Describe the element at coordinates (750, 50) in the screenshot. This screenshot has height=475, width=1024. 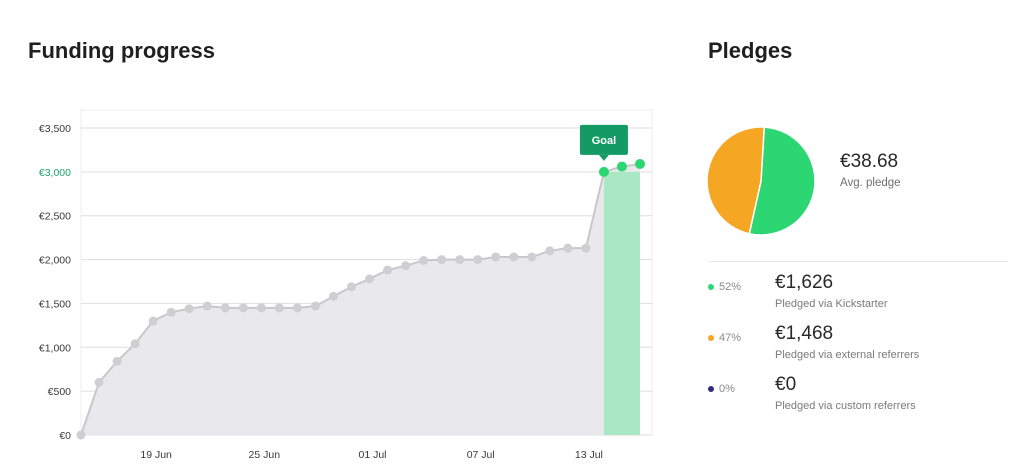
I see `pledges-title: Pledges` at that location.